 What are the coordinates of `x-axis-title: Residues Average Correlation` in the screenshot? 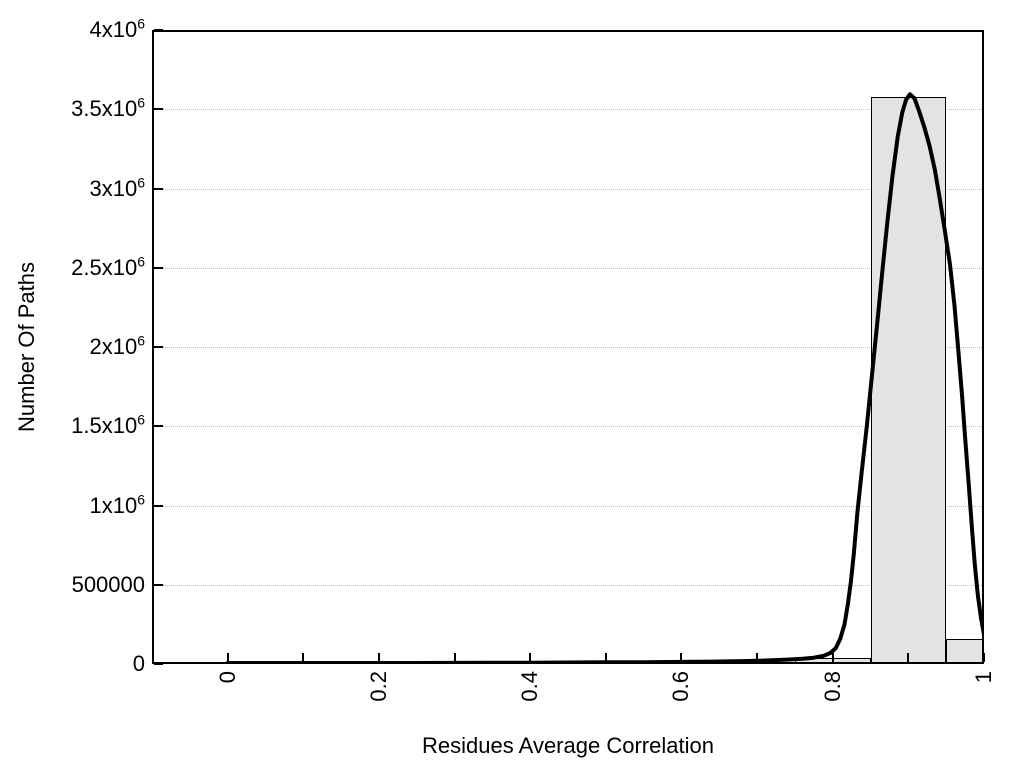 It's located at (568, 745).